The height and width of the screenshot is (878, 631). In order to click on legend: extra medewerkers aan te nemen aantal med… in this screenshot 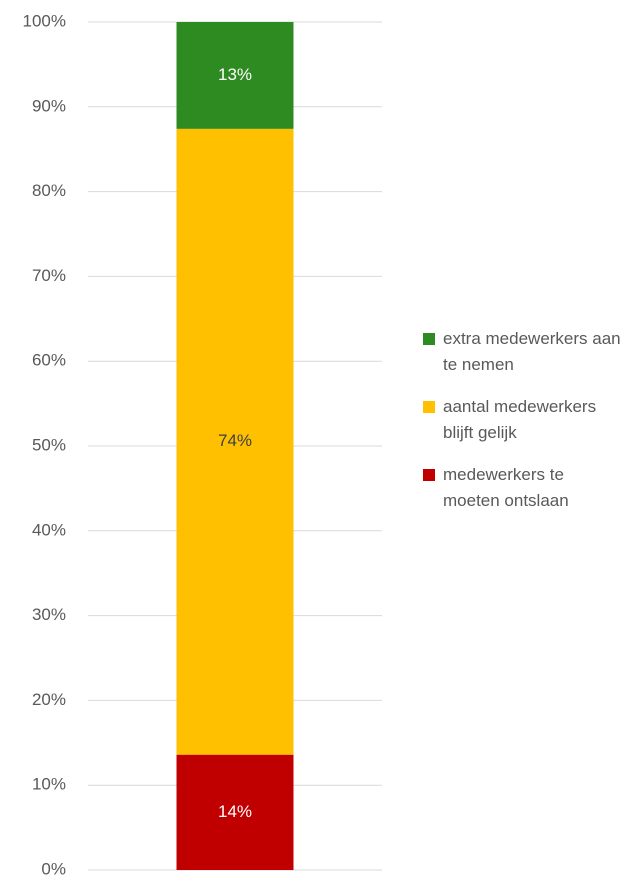, I will do `click(523, 428)`.